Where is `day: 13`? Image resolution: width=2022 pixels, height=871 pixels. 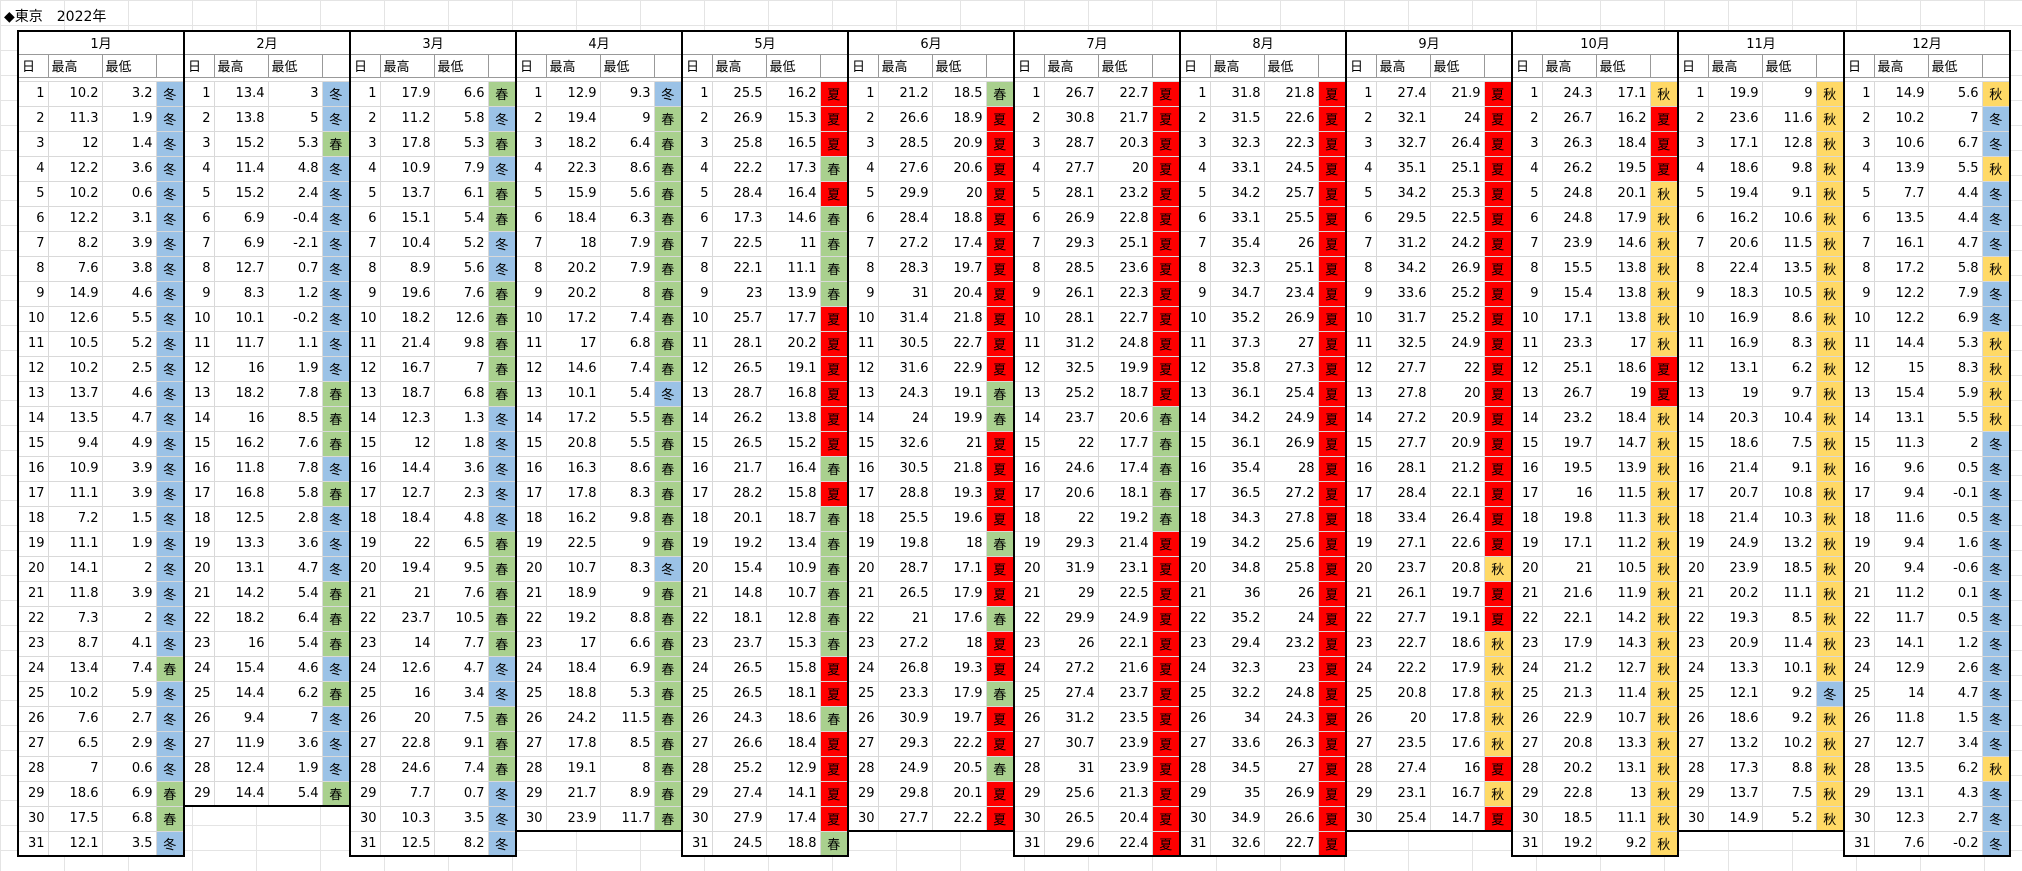 day: 13 is located at coordinates (1361, 393).